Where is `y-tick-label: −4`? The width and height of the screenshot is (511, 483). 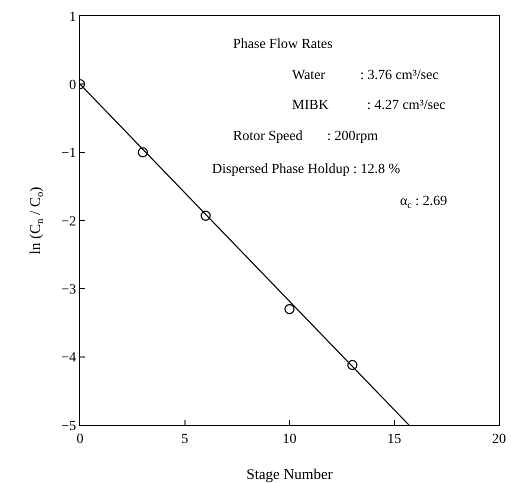
y-tick-label: −4 is located at coordinates (68, 358).